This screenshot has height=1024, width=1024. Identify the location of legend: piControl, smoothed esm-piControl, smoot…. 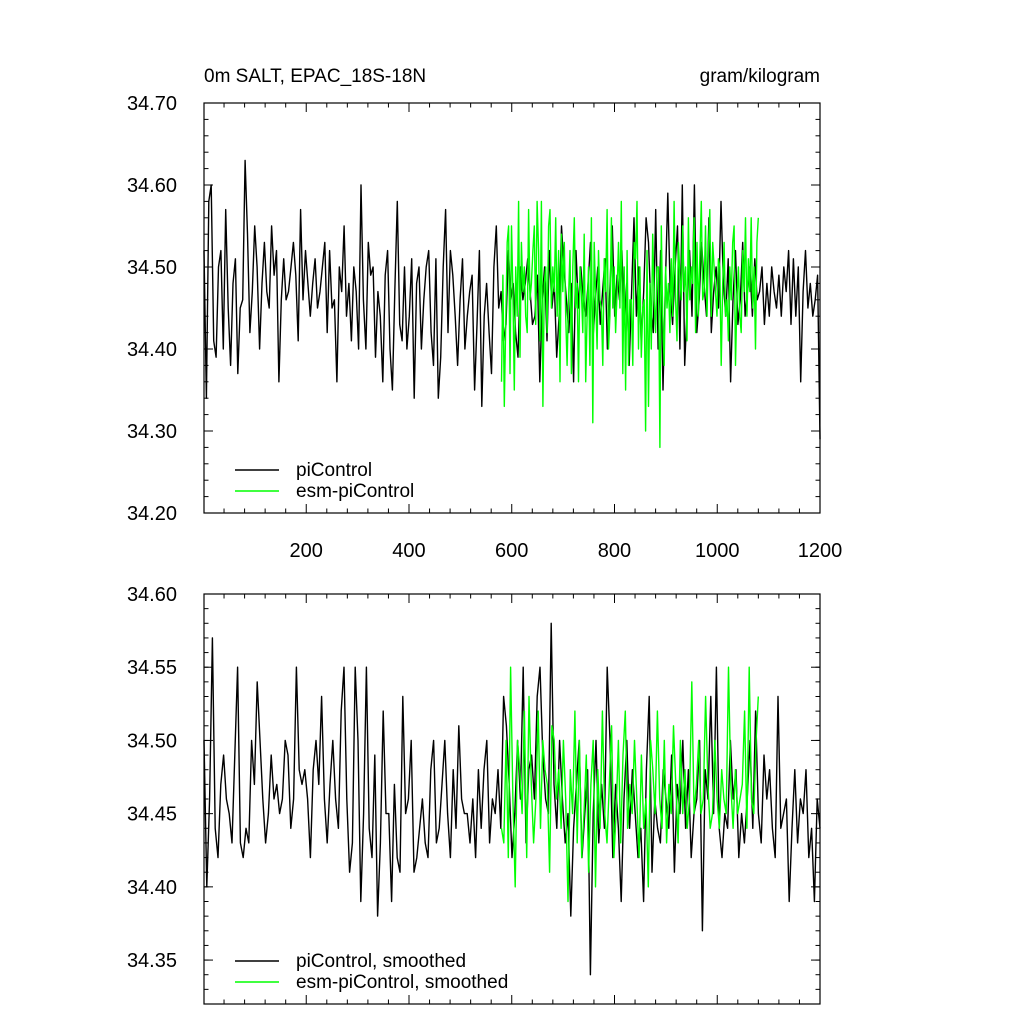
(371, 972).